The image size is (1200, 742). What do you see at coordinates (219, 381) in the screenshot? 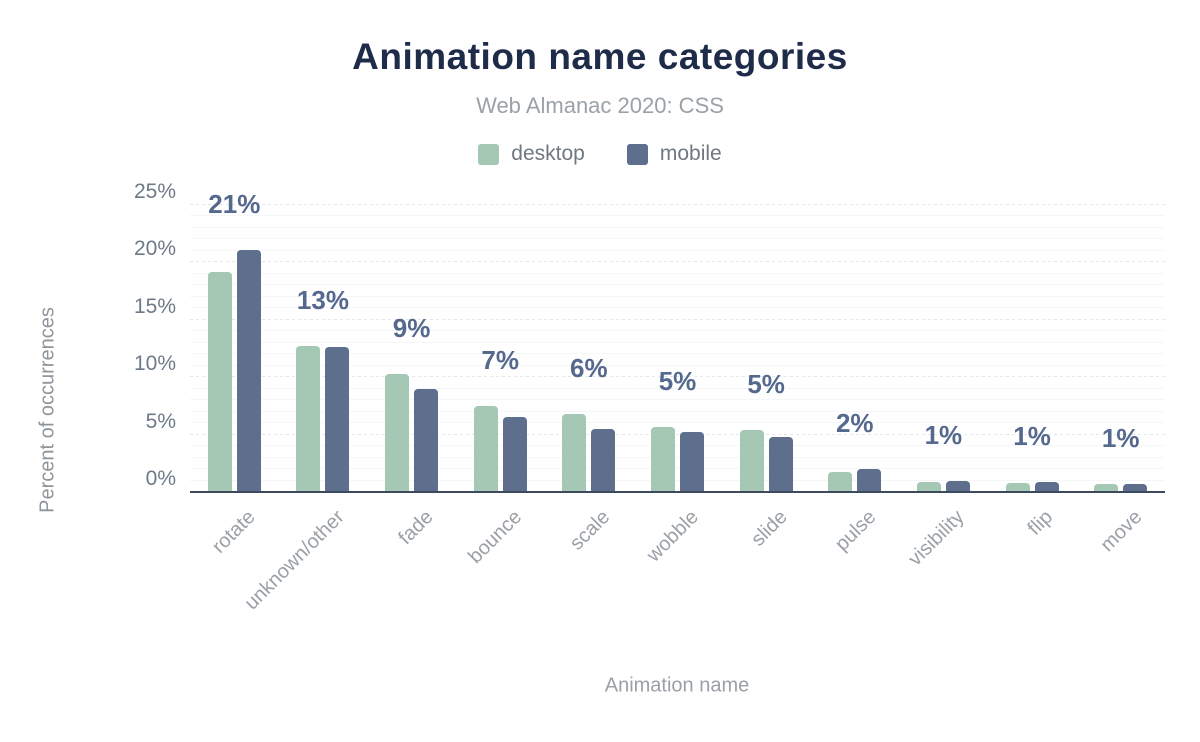
I see `desktop-bar-rotate` at bounding box center [219, 381].